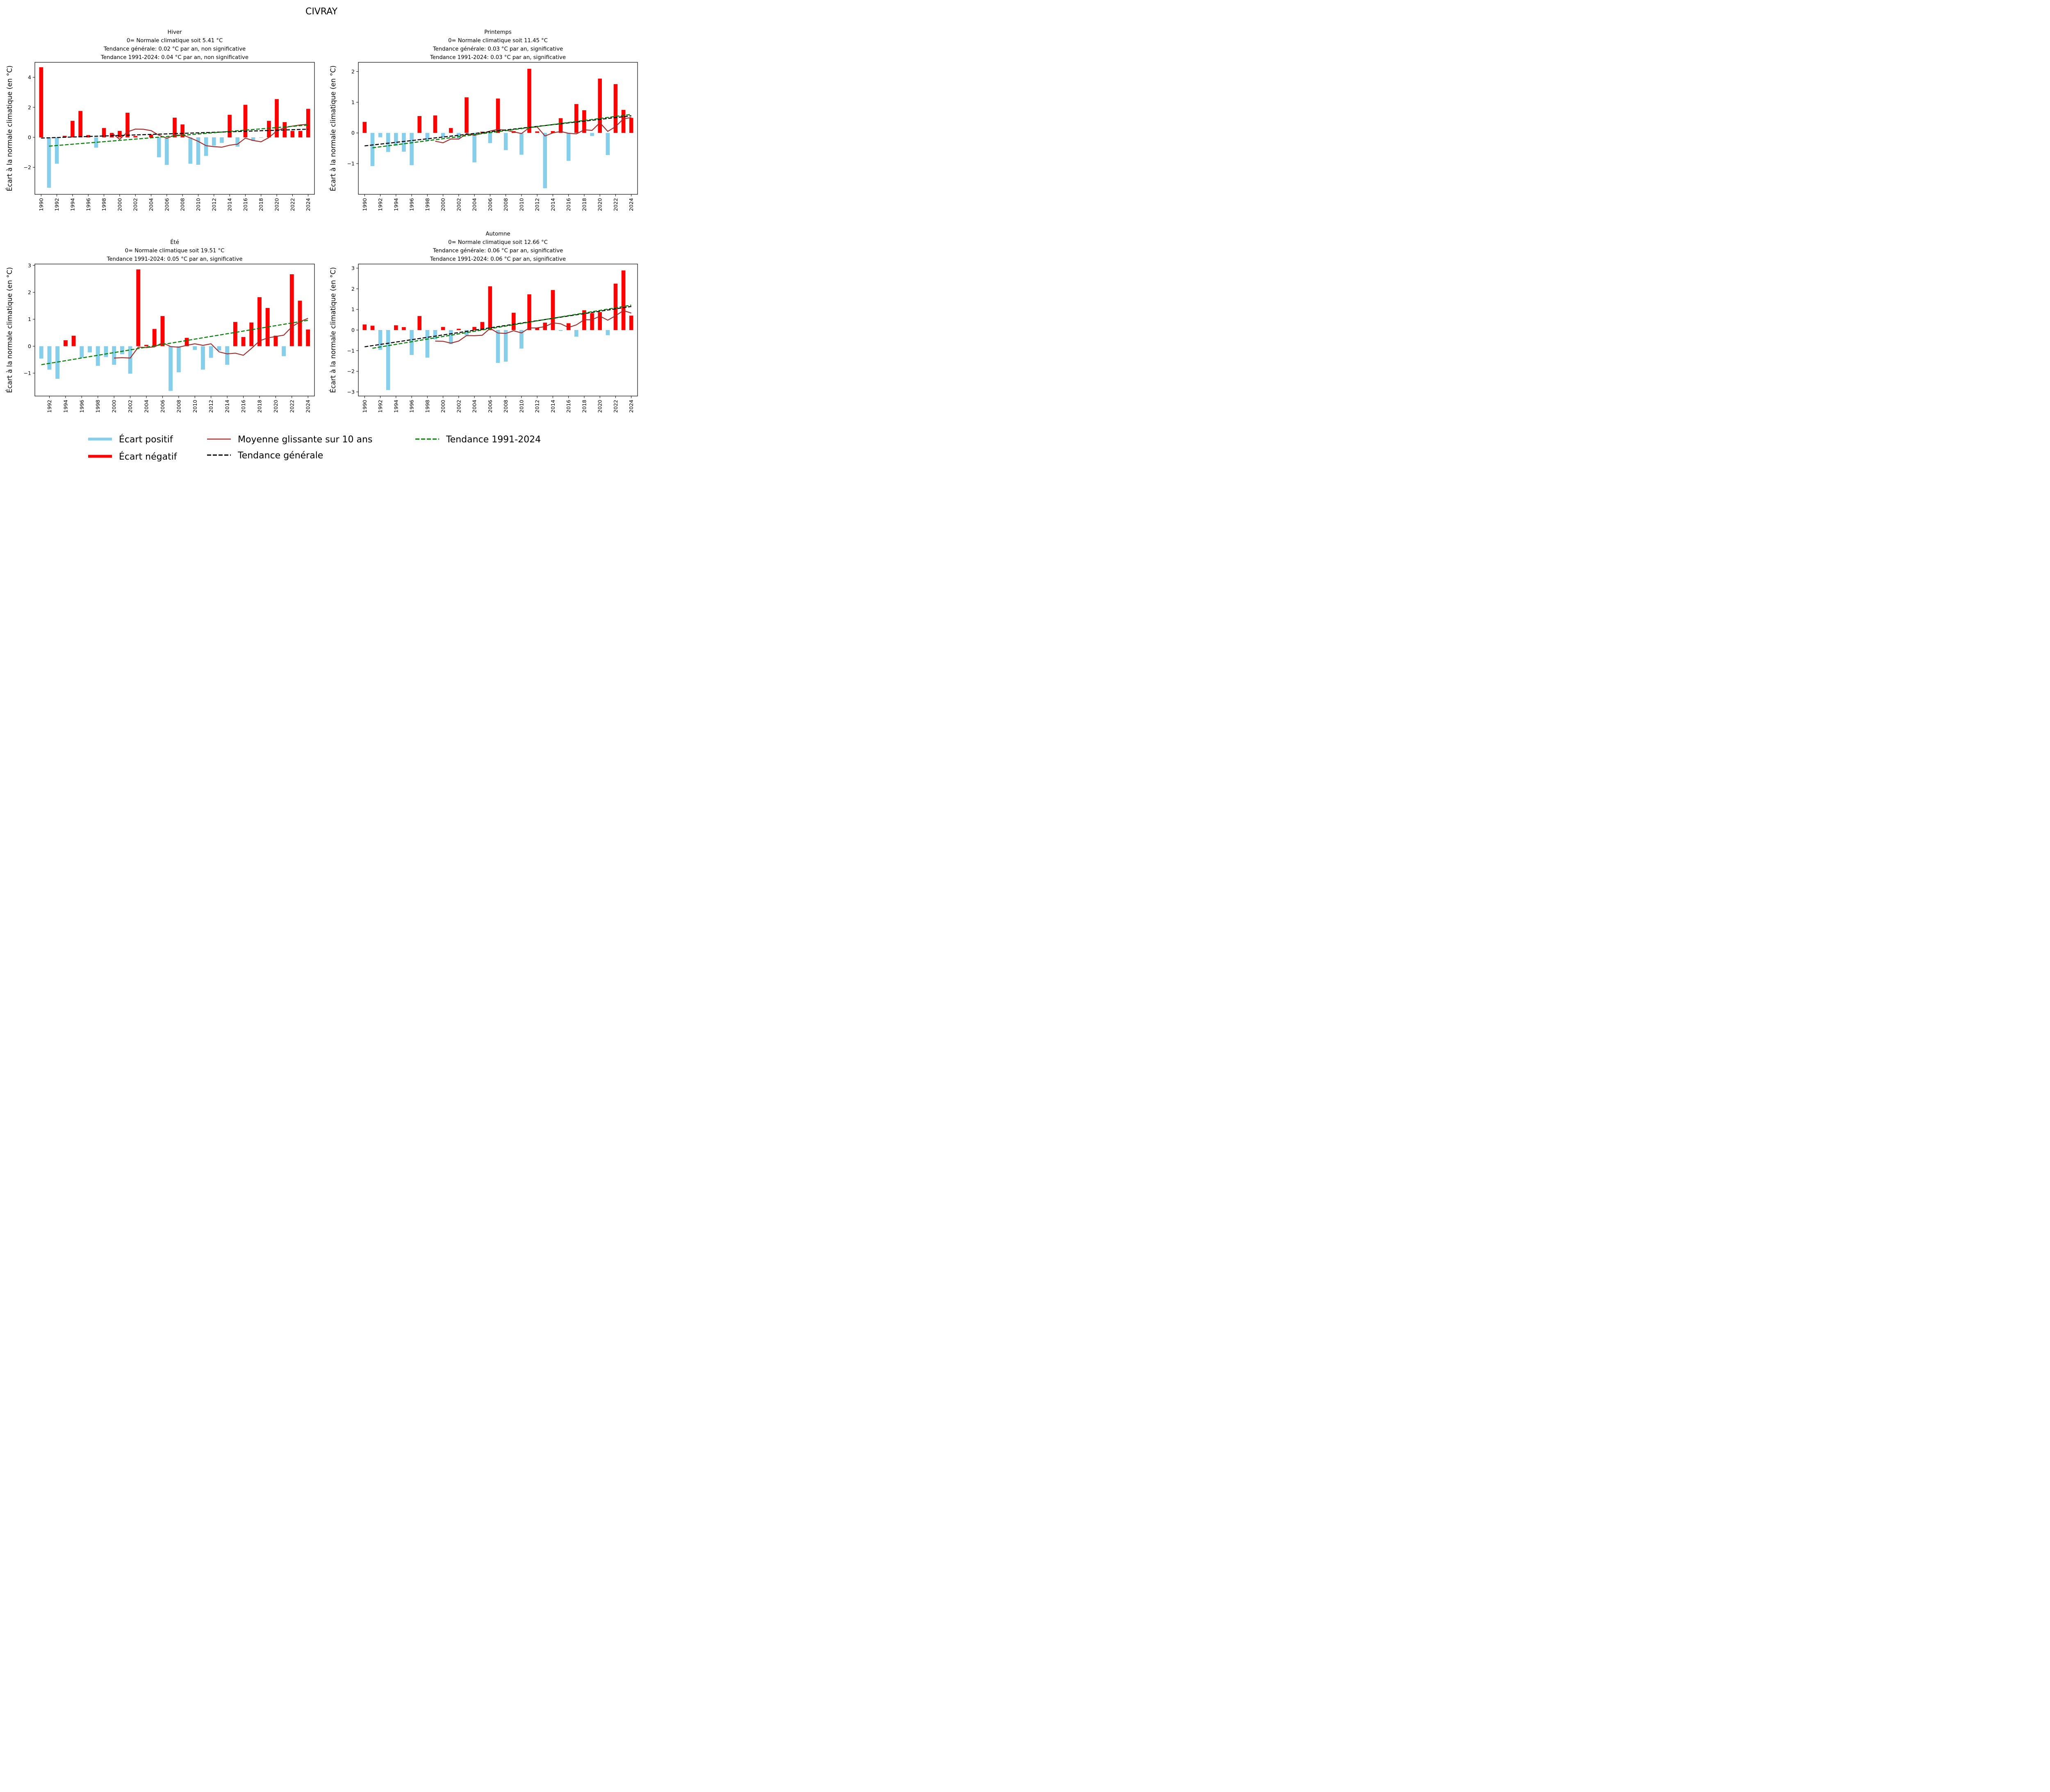 This screenshot has width=2050, height=1792. Describe the element at coordinates (353, 133) in the screenshot. I see `y-tick-label: 0` at that location.